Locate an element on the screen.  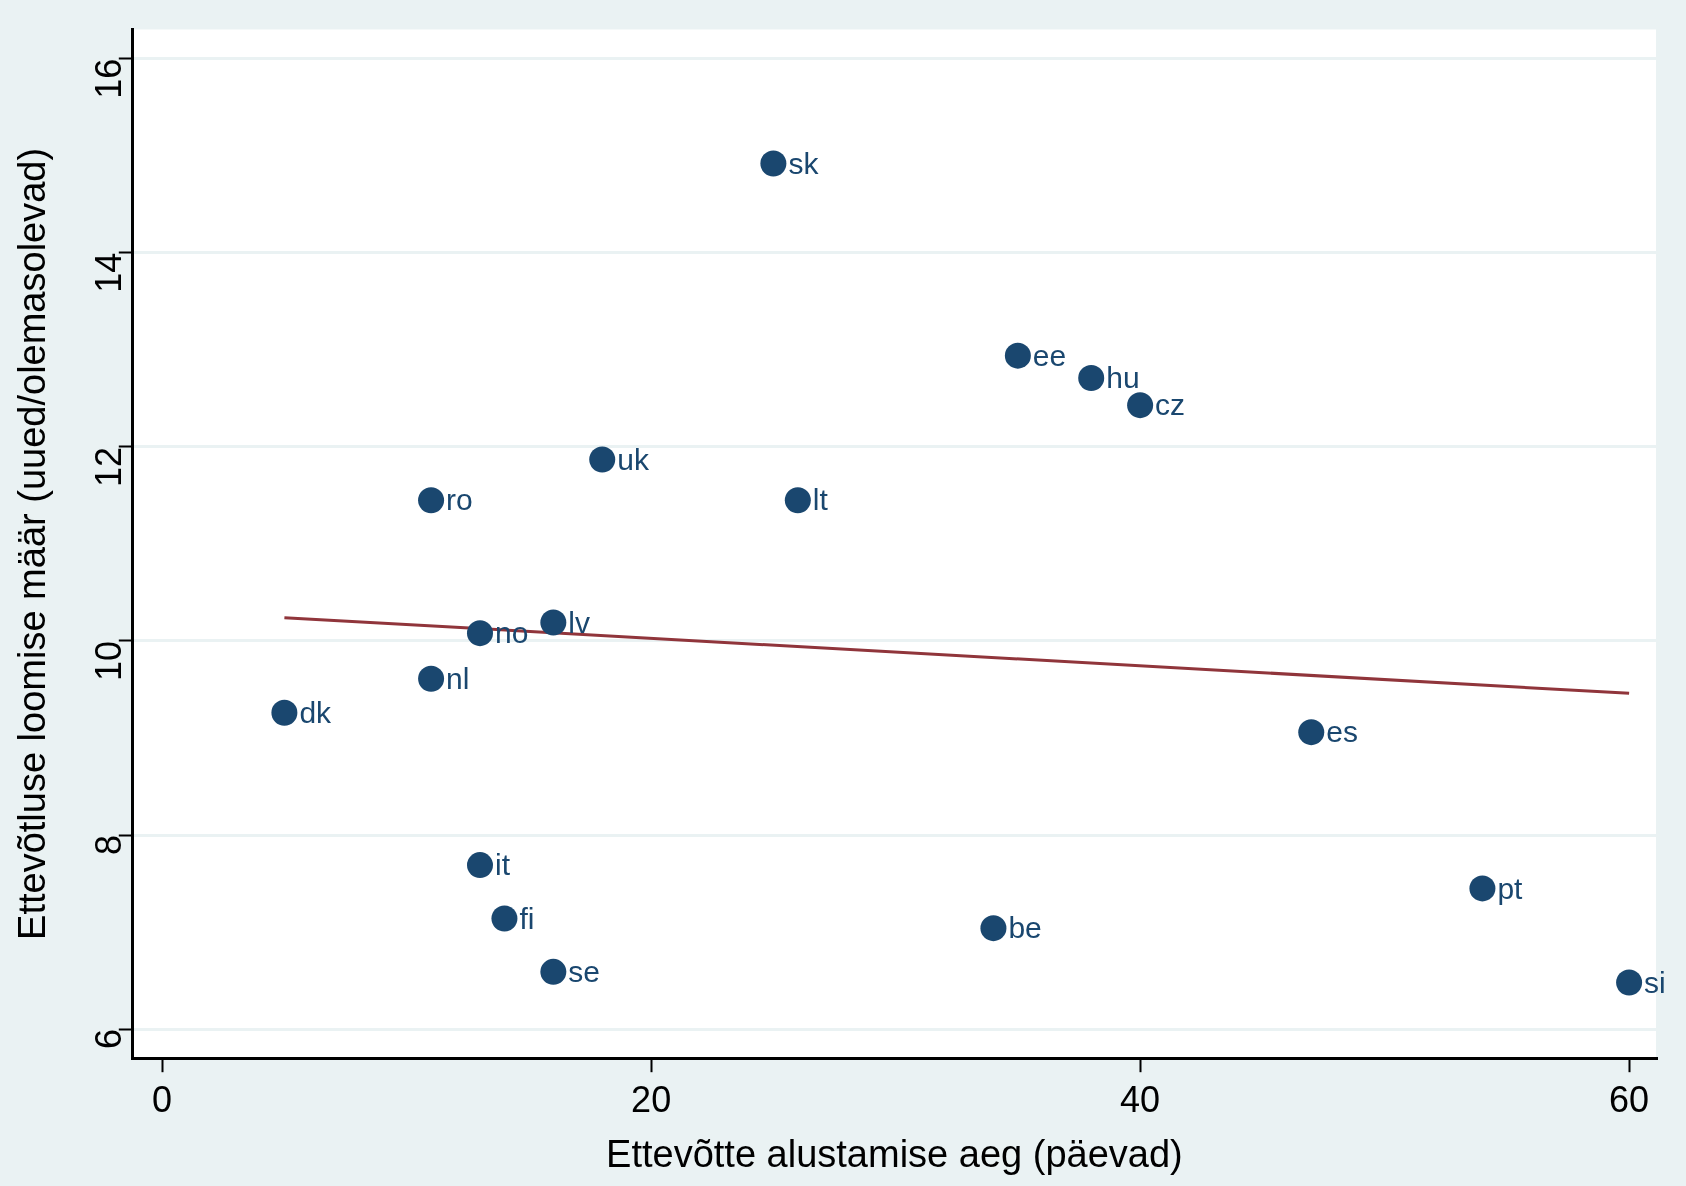
data-label: dk is located at coordinates (316, 713).